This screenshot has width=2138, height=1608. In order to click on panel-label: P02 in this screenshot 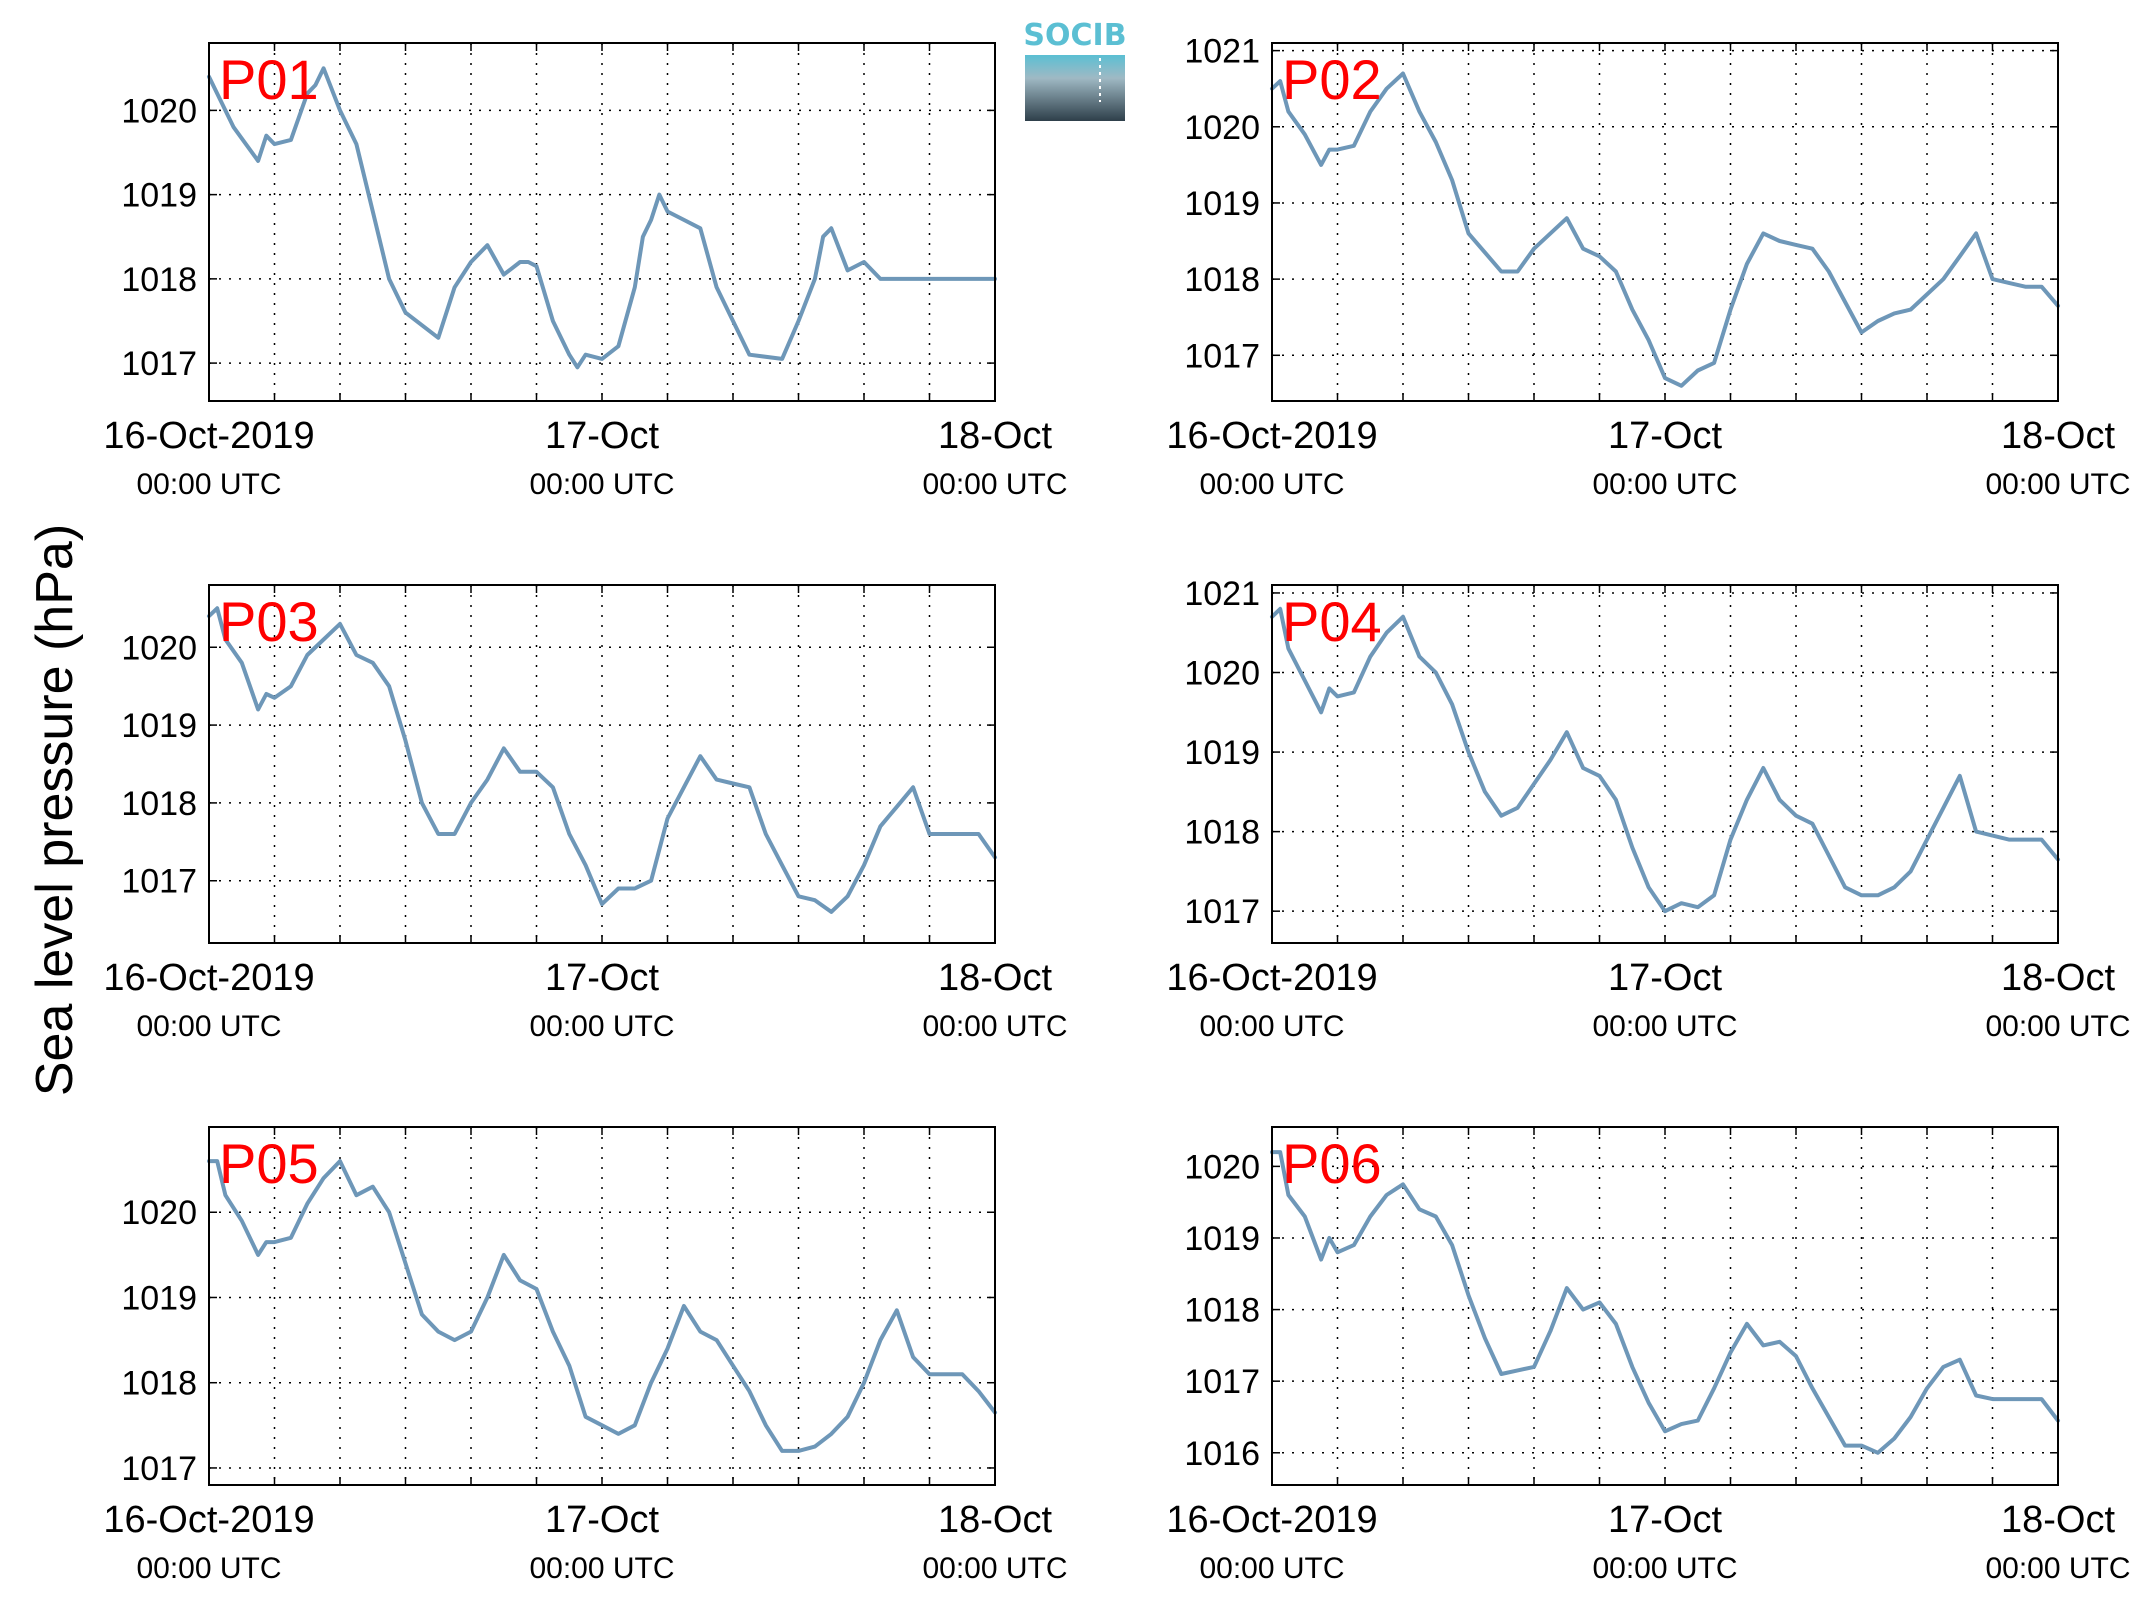, I will do `click(1332, 79)`.